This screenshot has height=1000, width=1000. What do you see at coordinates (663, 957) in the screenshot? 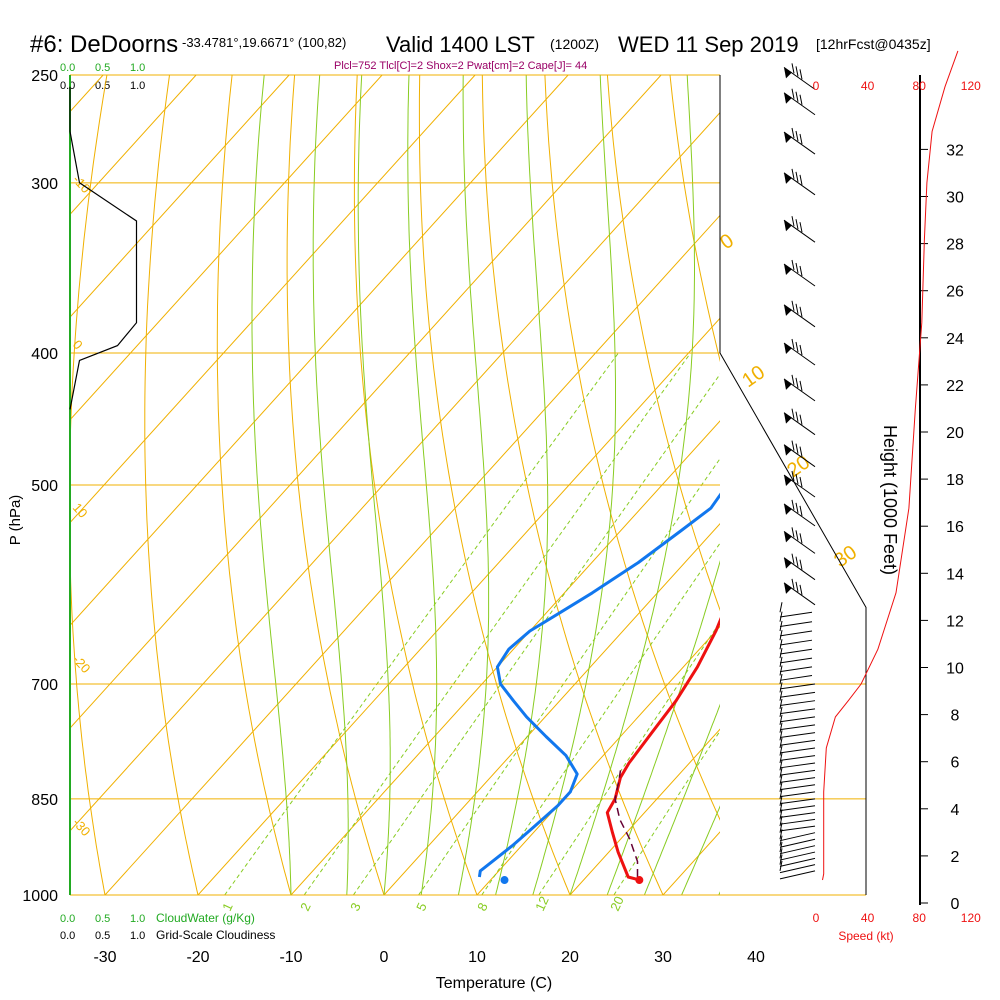
I see `temp-tick-30: 30` at bounding box center [663, 957].